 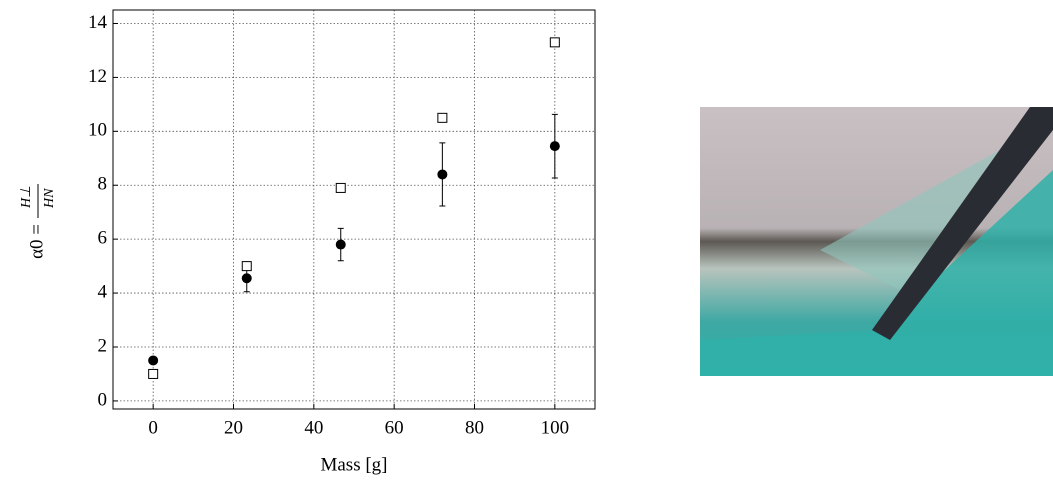 What do you see at coordinates (97, 130) in the screenshot?
I see `y-tick-label: 10` at bounding box center [97, 130].